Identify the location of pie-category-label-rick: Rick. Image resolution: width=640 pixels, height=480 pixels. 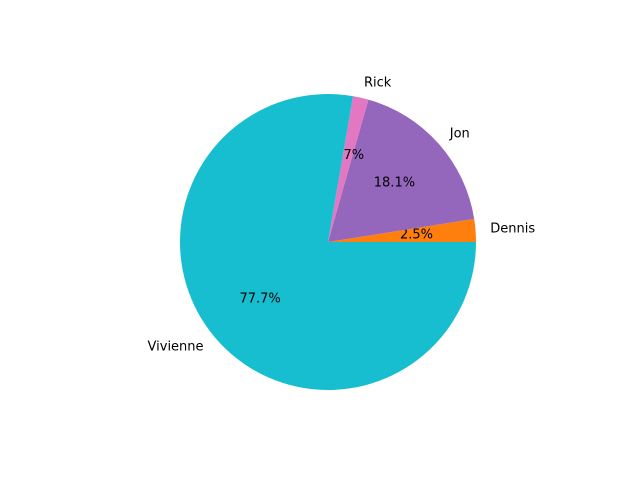
(378, 83).